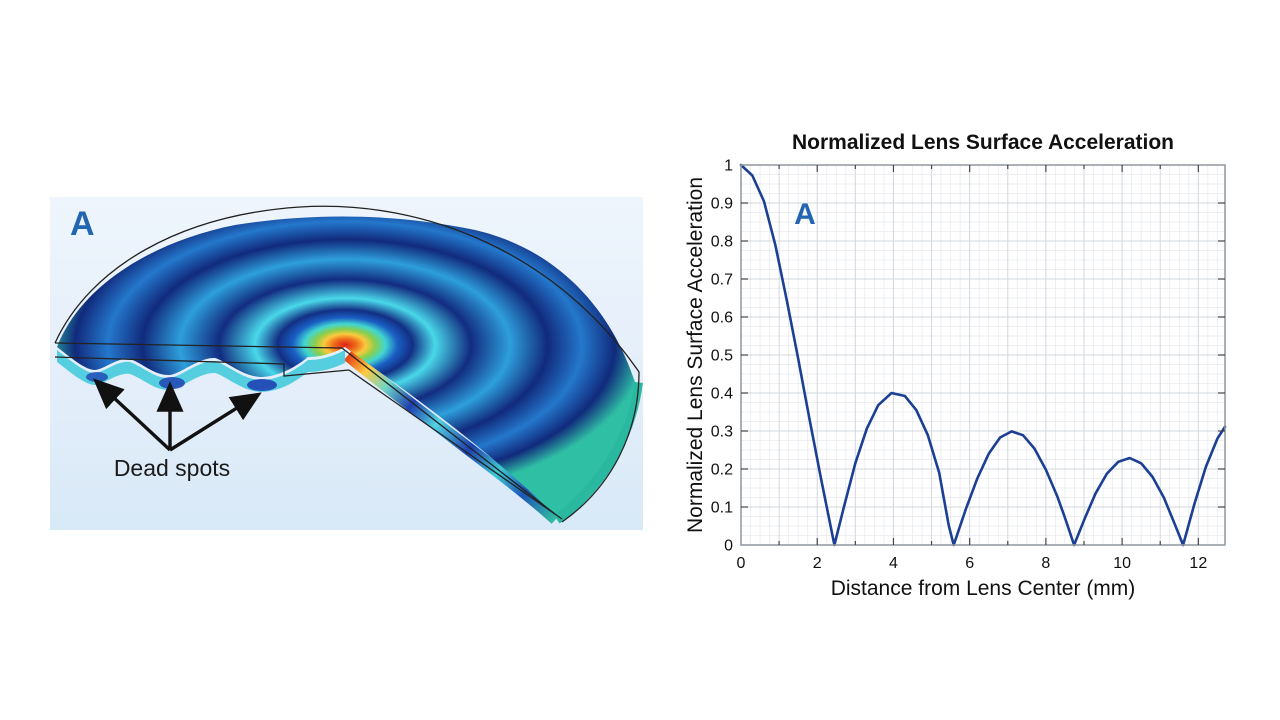 This screenshot has height=720, width=1280. Describe the element at coordinates (596, 452) in the screenshot. I see `lens-outer-rim` at that location.